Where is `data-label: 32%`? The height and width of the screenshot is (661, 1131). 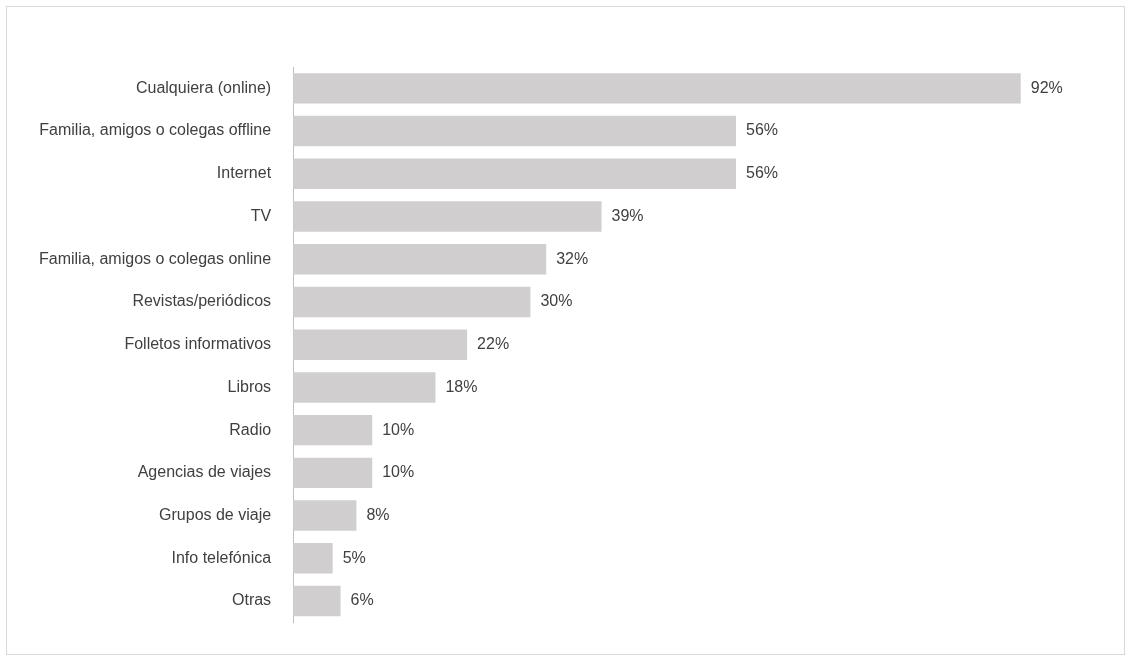 data-label: 32% is located at coordinates (572, 258).